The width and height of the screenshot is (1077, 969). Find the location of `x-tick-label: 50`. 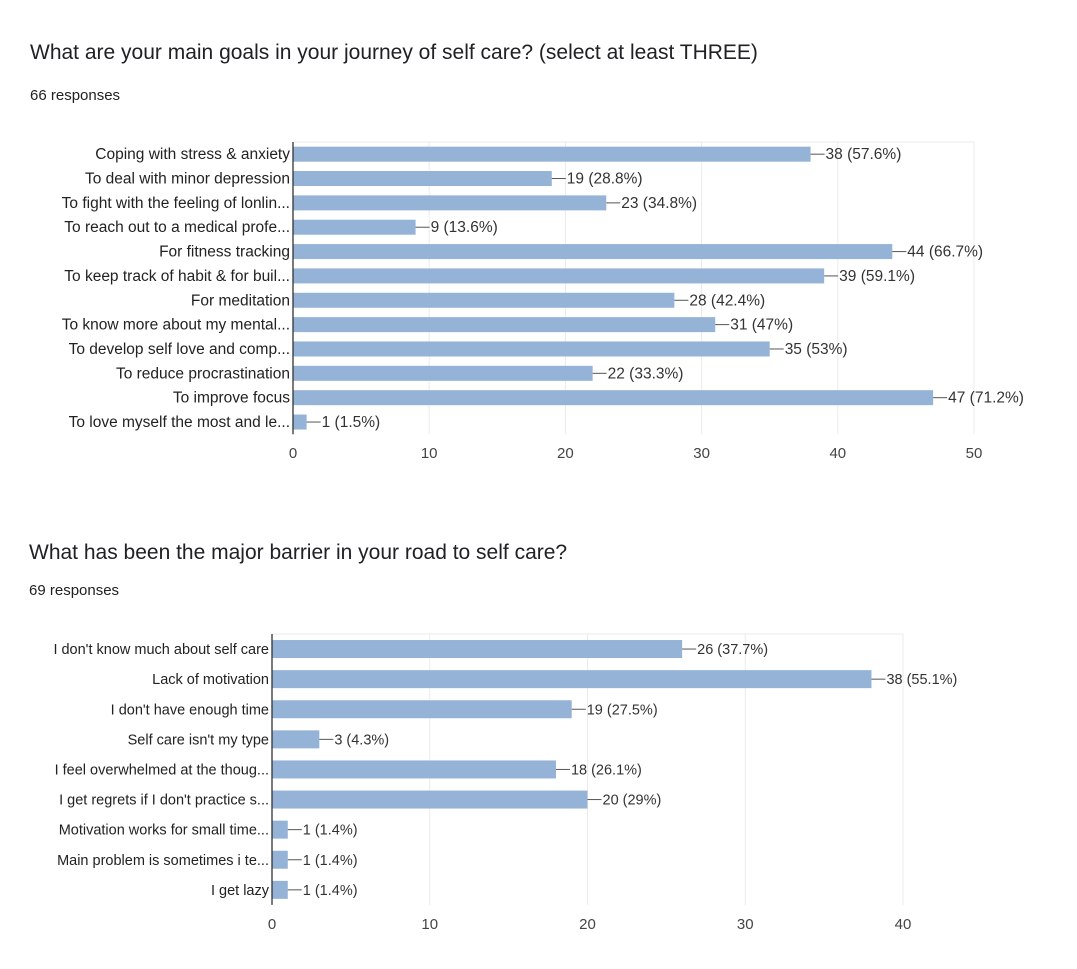

x-tick-label: 50 is located at coordinates (974, 453).